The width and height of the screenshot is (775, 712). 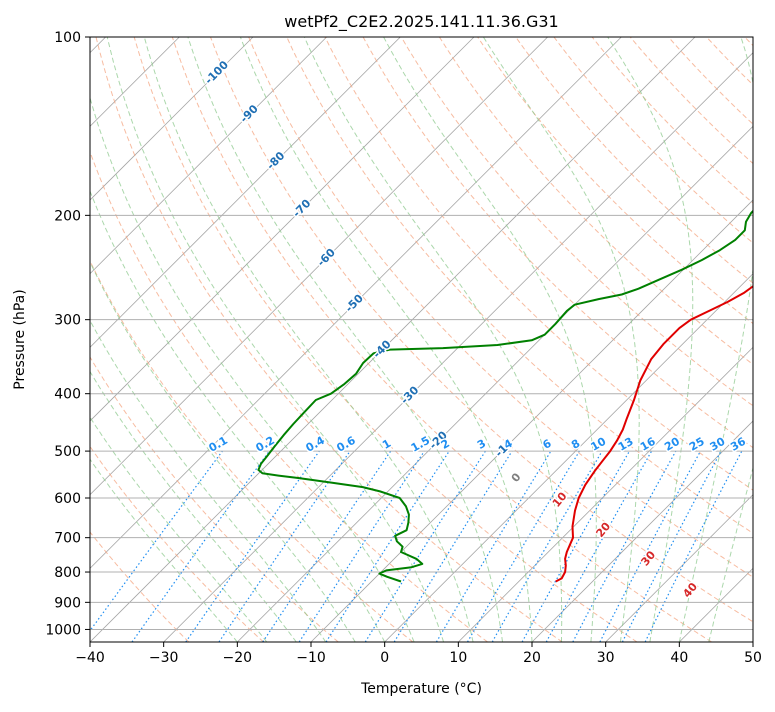 What do you see at coordinates (311, 658) in the screenshot?
I see `x-tick-label: −10` at bounding box center [311, 658].